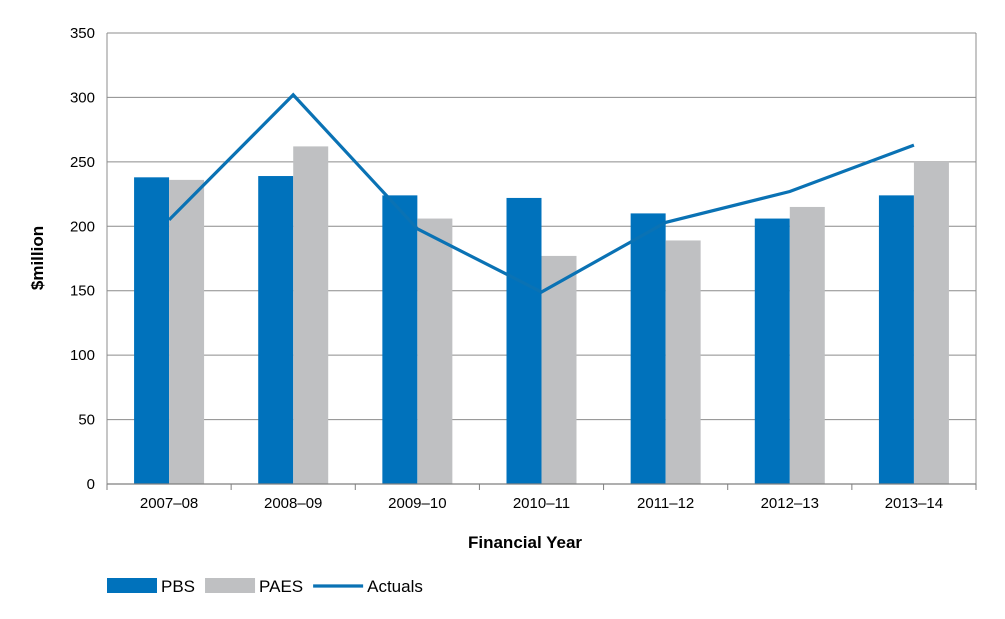  Describe the element at coordinates (683, 362) in the screenshot. I see `bar-paes-2011–12` at that location.